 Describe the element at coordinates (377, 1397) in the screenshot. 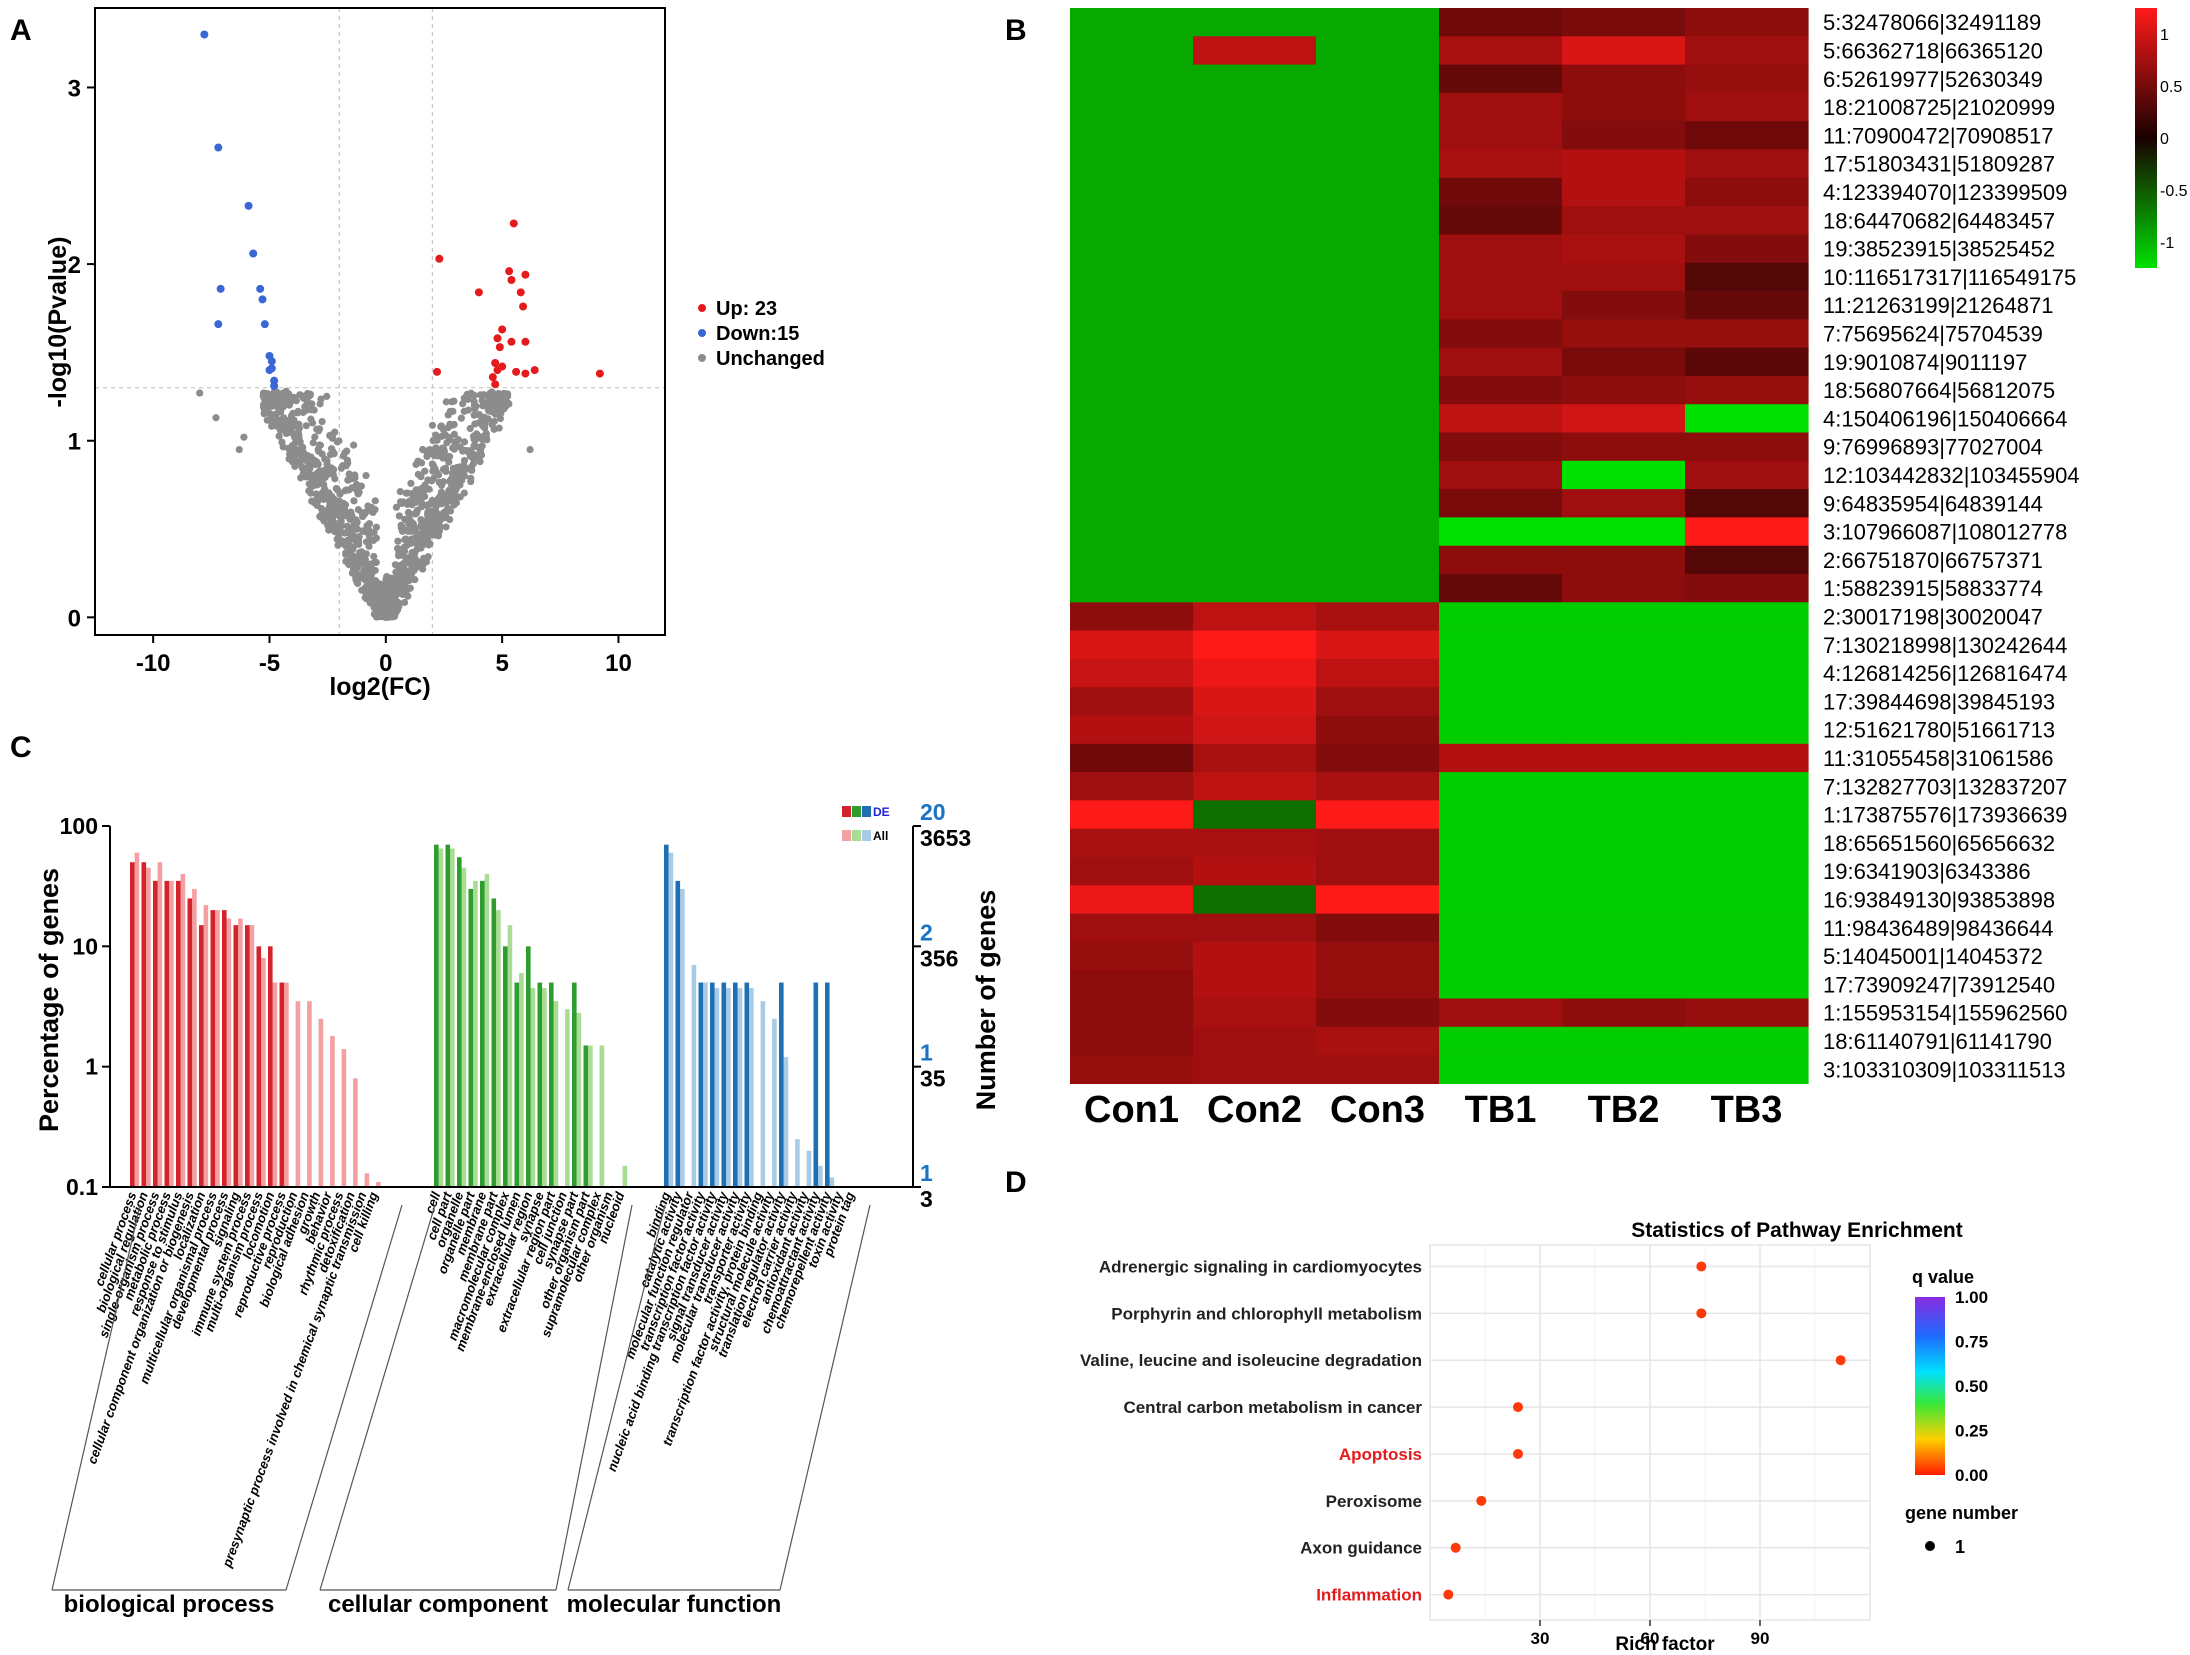

I see `go-bracket-left` at that location.